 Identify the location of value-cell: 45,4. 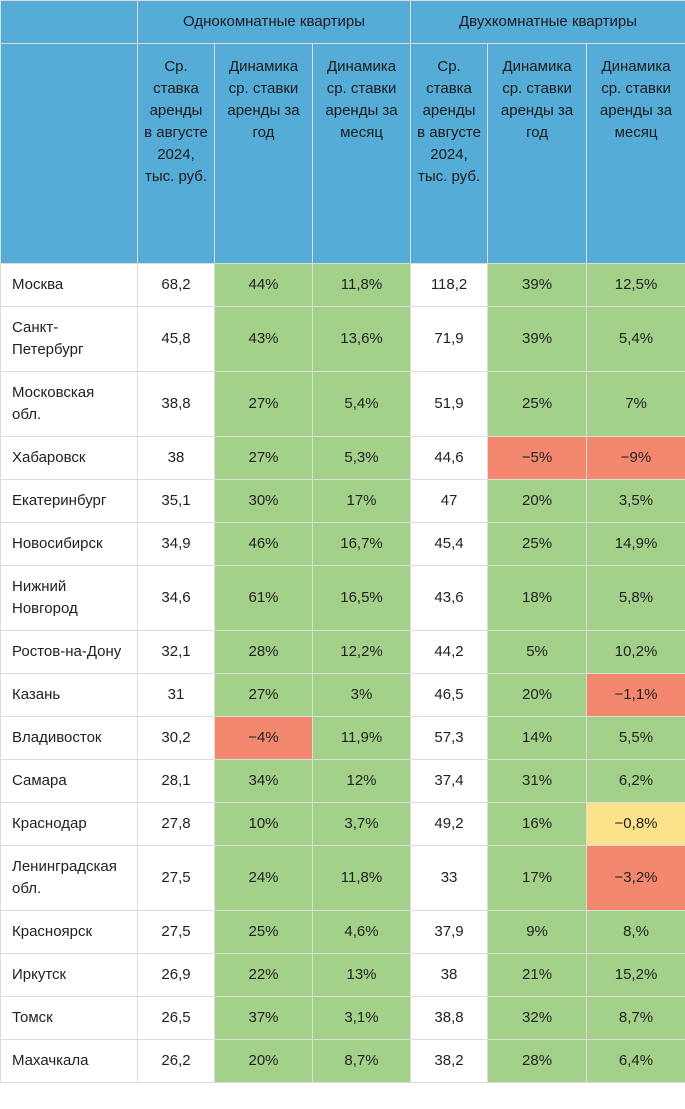
(449, 544).